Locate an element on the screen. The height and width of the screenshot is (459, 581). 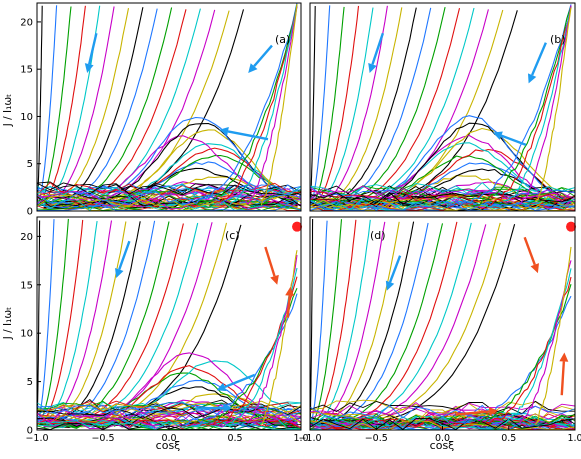
y-axis-label-top: J / I₁ωₜ is located at coordinates (8, 111).